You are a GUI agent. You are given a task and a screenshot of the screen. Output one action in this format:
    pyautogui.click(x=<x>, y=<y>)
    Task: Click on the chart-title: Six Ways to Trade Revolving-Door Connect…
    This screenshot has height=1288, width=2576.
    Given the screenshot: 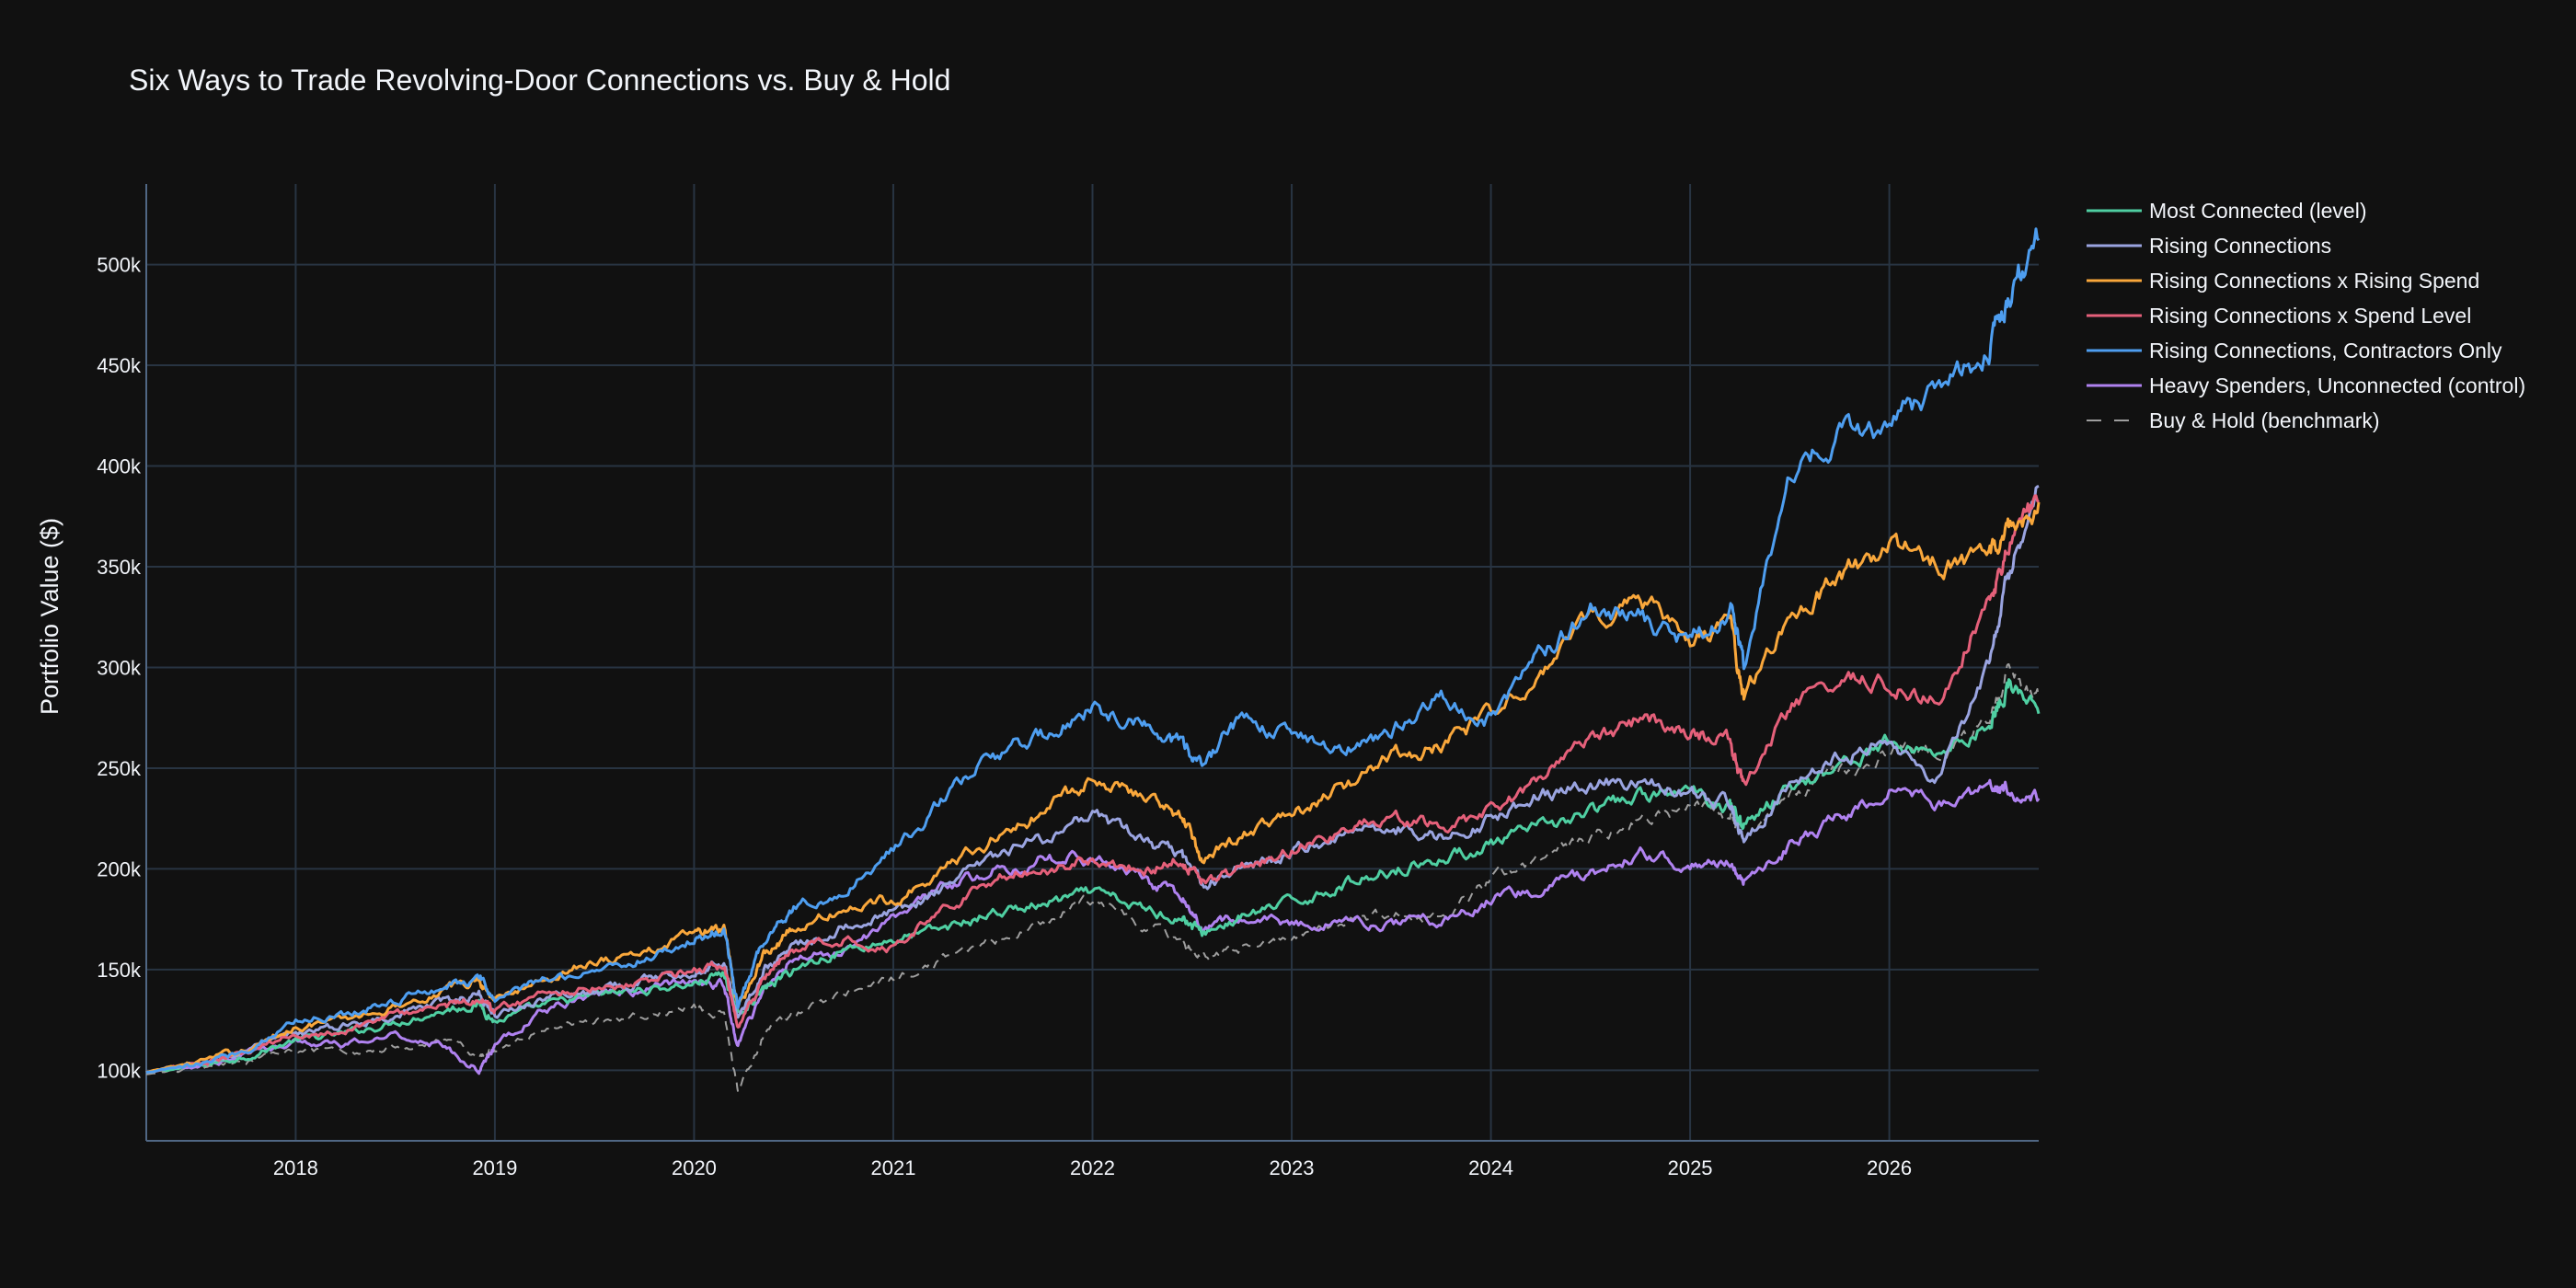 What is the action you would take?
    pyautogui.click(x=539, y=80)
    